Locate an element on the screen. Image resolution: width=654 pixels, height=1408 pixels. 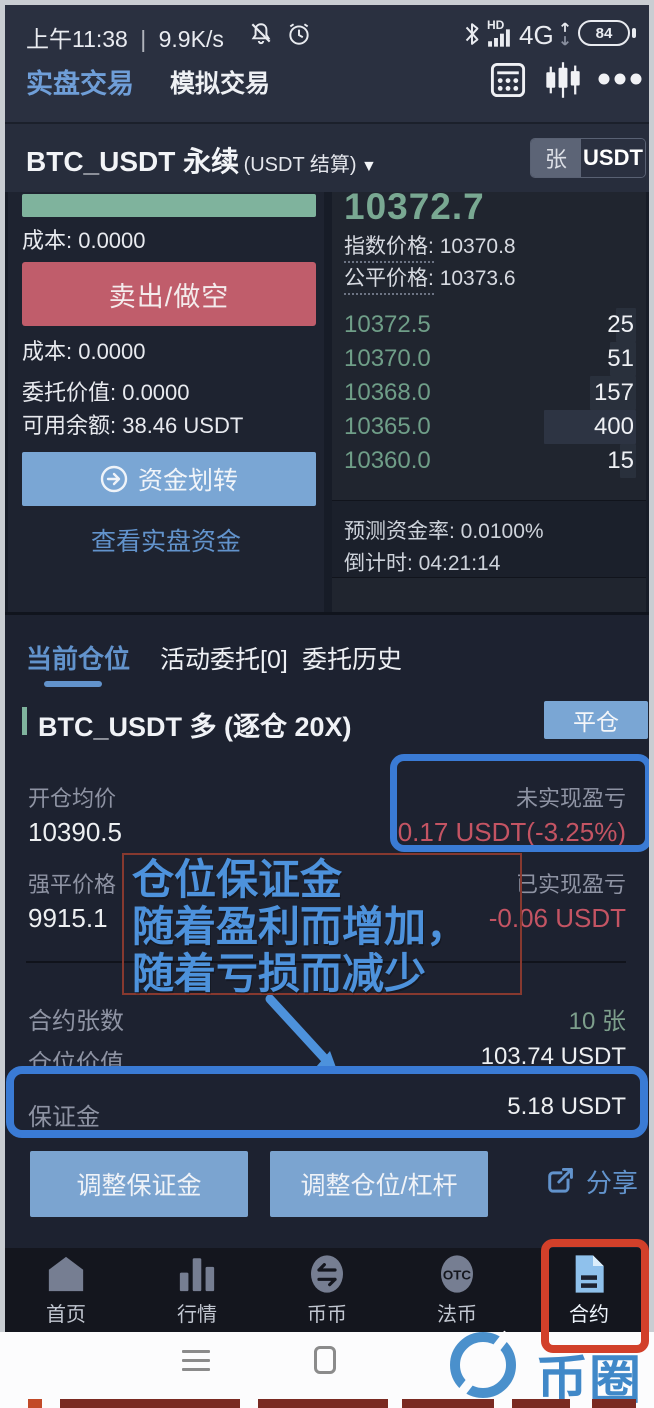
adjust-margin-button: 调整保证金 is located at coordinates (139, 1184).